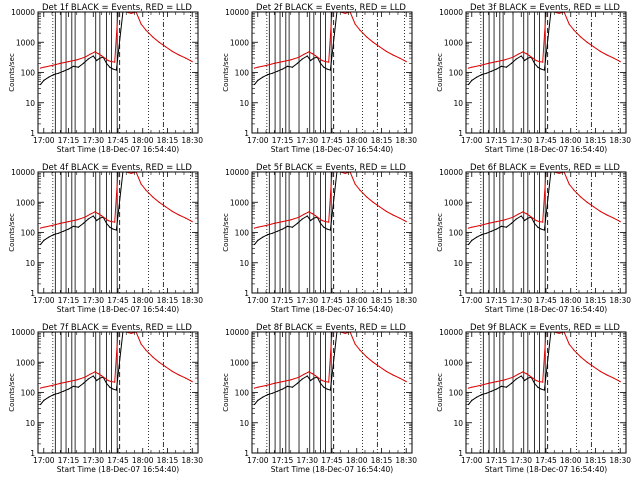 The image size is (640, 480). I want to click on x-tick-label: 17:15, so click(497, 300).